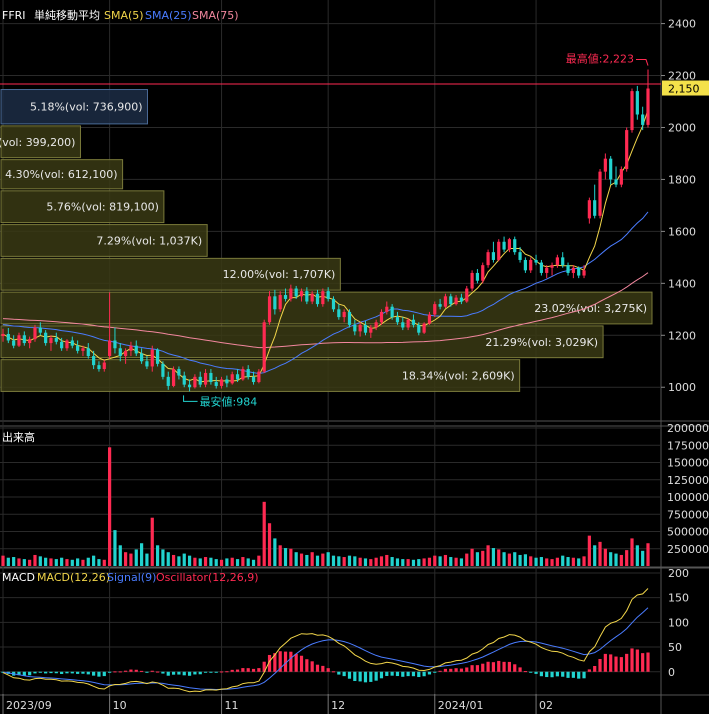 The image size is (709, 714). What do you see at coordinates (688, 480) in the screenshot?
I see `volume-axis-label: 1250000` at bounding box center [688, 480].